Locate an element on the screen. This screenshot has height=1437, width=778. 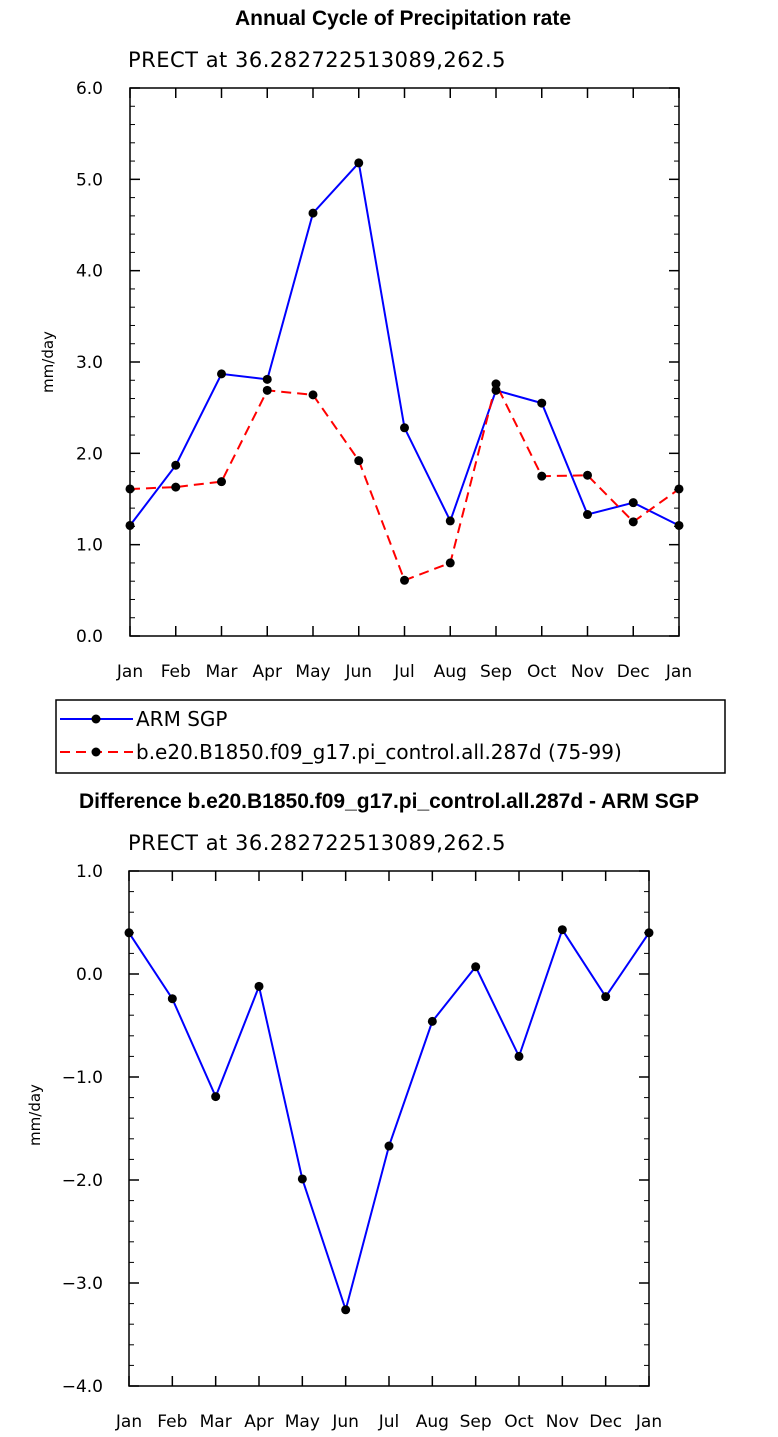
chart1-xtick-label: Dec is located at coordinates (633, 672).